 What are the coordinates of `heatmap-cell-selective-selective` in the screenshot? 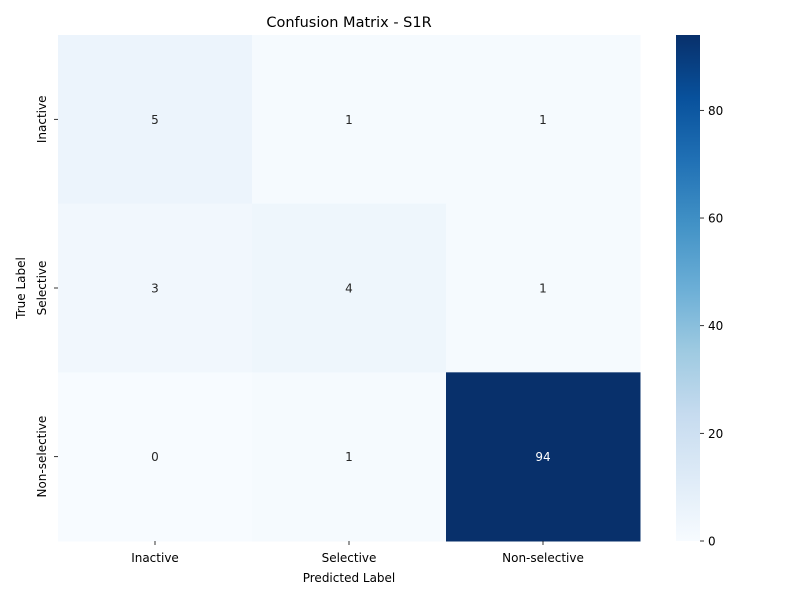 It's located at (349, 288).